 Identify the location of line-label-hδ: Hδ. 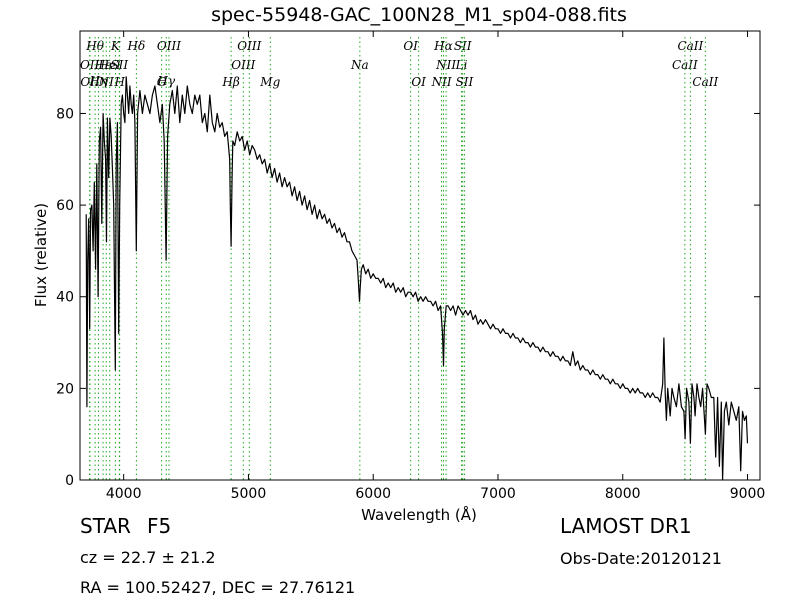
(136, 46).